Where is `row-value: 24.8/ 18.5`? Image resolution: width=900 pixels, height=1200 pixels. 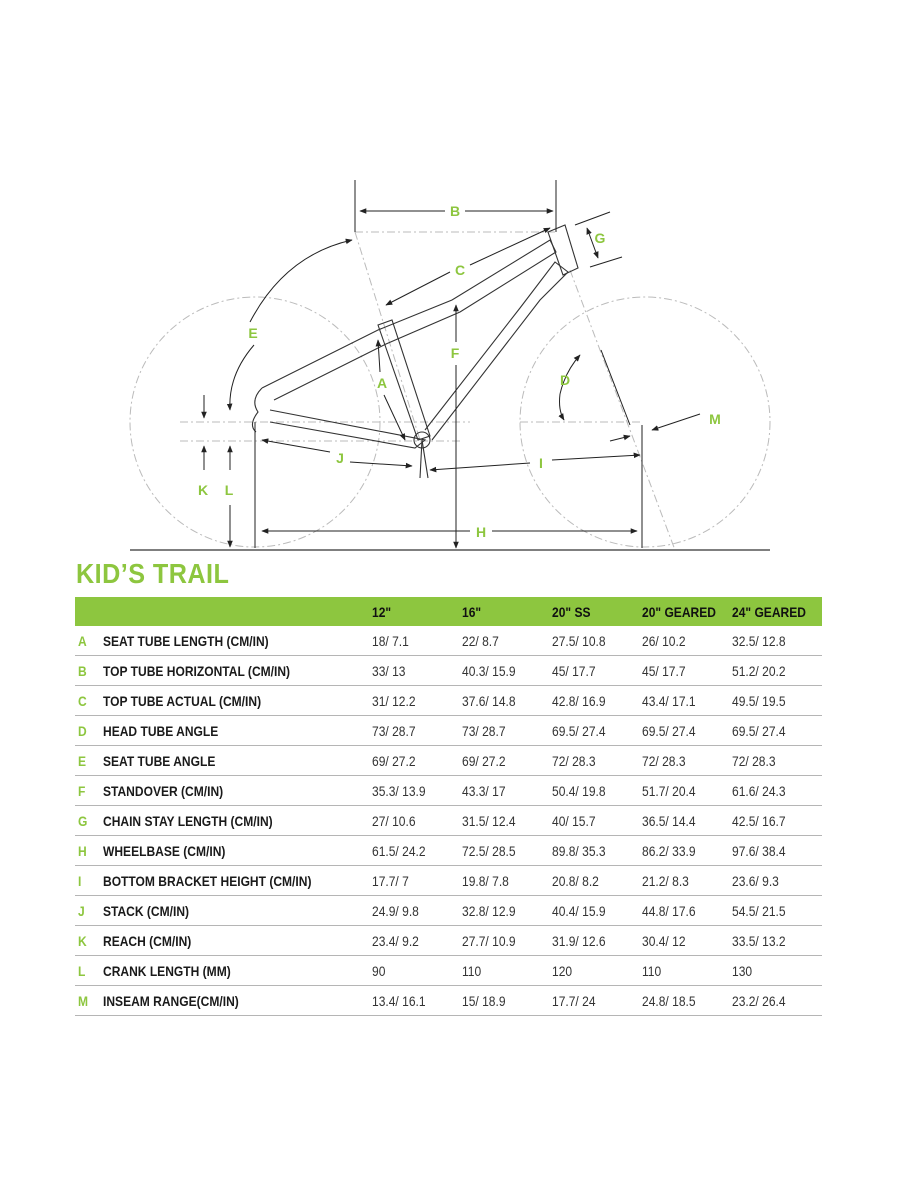 row-value: 24.8/ 18.5 is located at coordinates (687, 1000).